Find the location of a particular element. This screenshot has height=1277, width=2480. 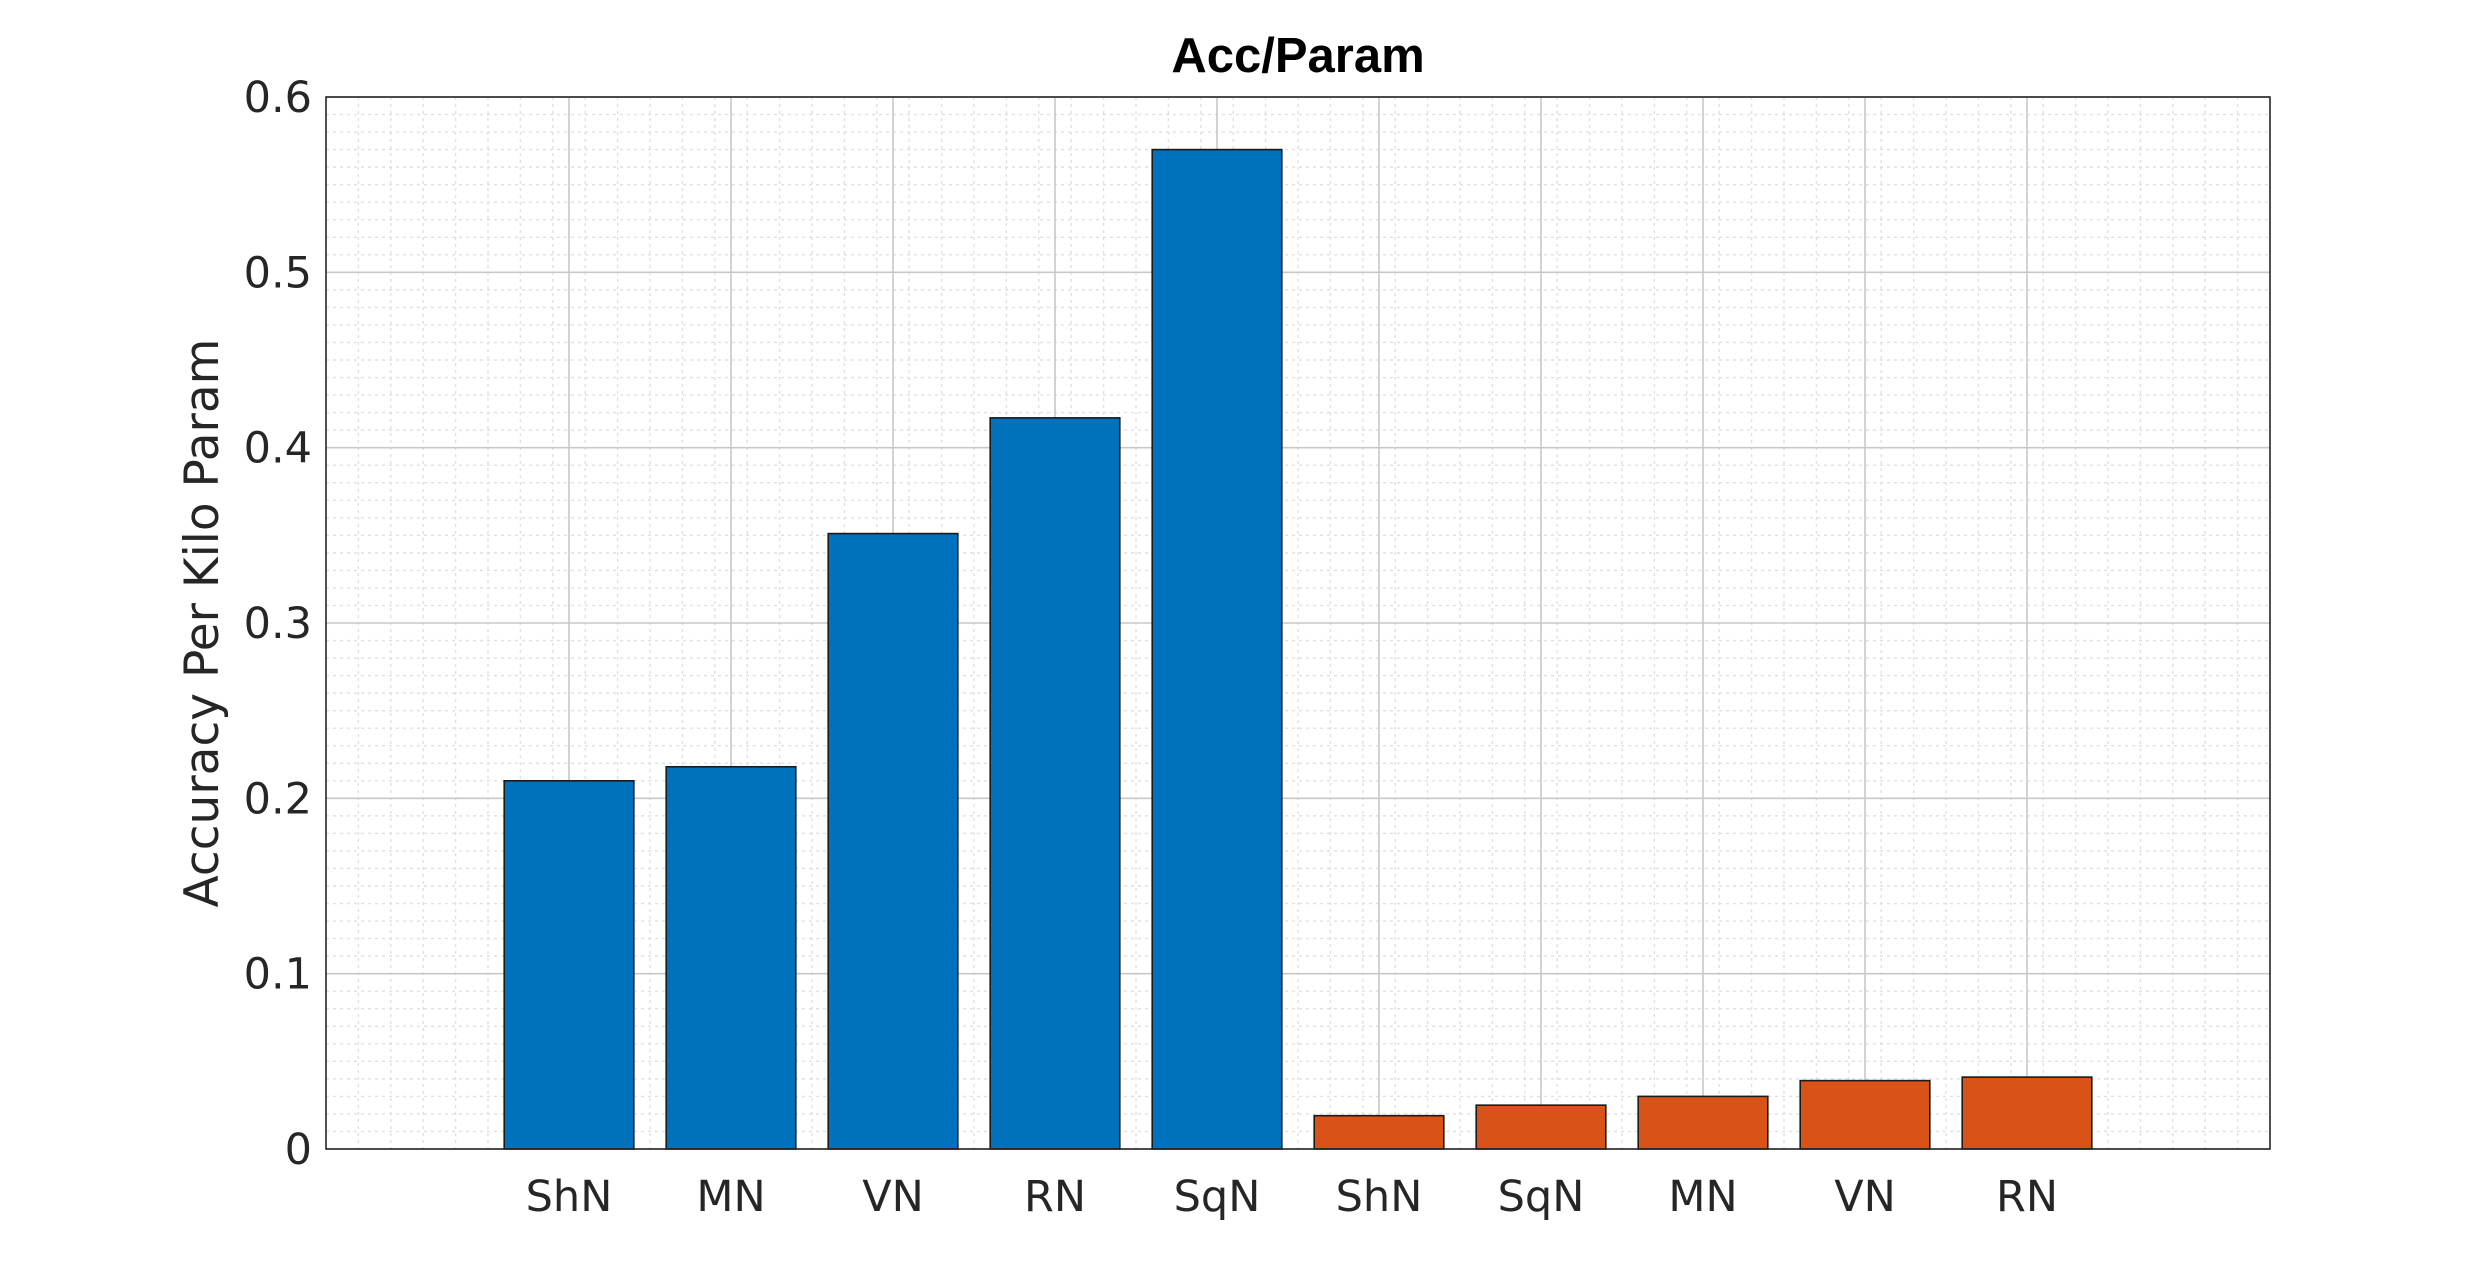

y-tick-label: 0.3 is located at coordinates (278, 624).